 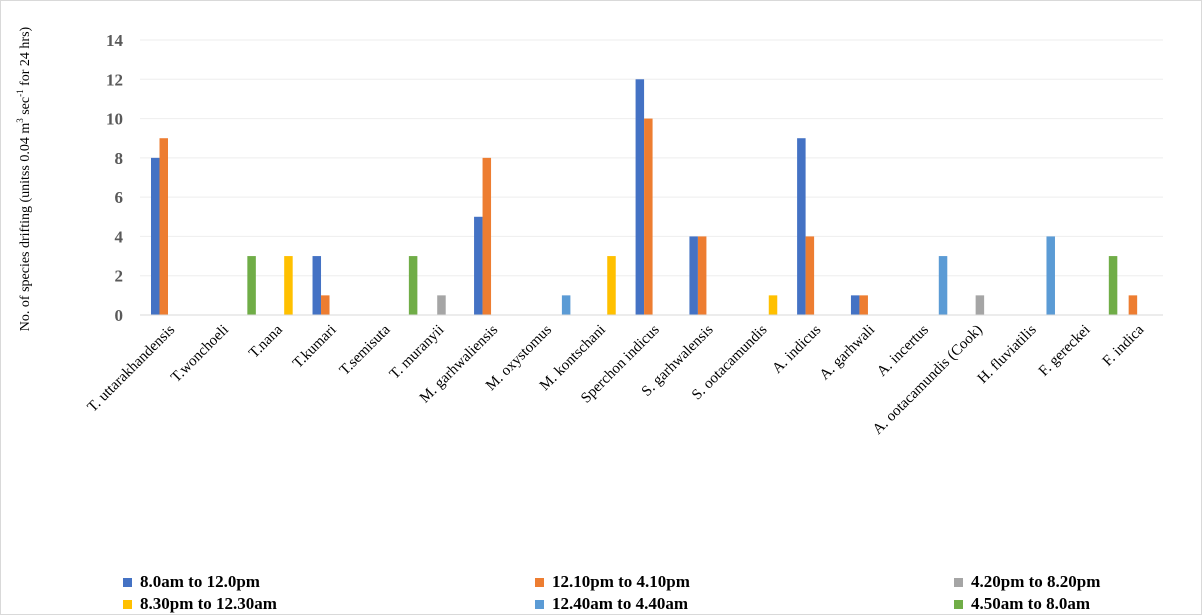 What do you see at coordinates (115, 178) in the screenshot?
I see `y-axis-ticks: 0 2 4 6 8 10 12 14` at bounding box center [115, 178].